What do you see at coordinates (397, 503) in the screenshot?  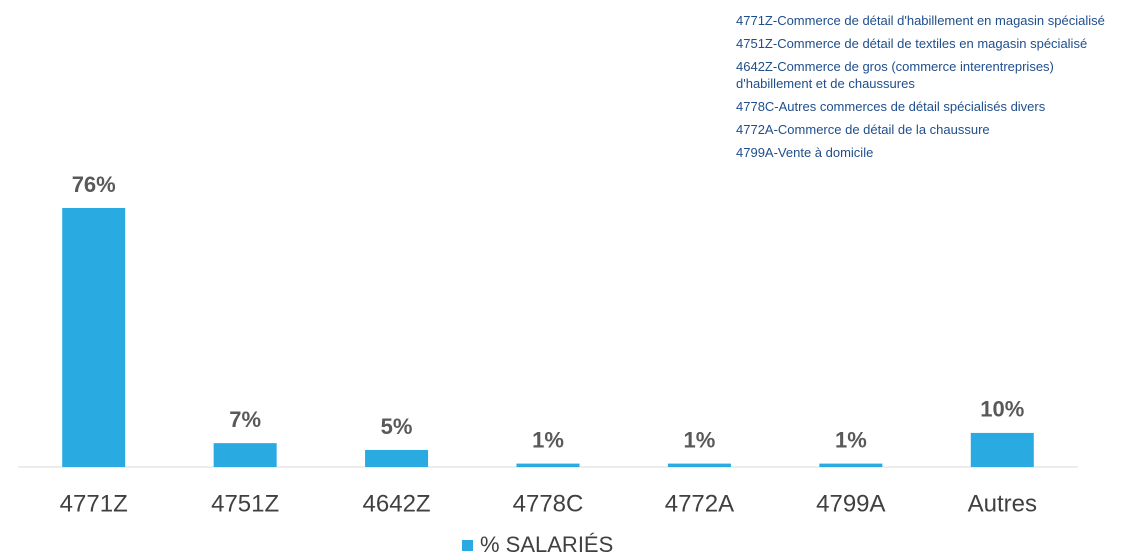 I see `x-tick-label: 4642Z` at bounding box center [397, 503].